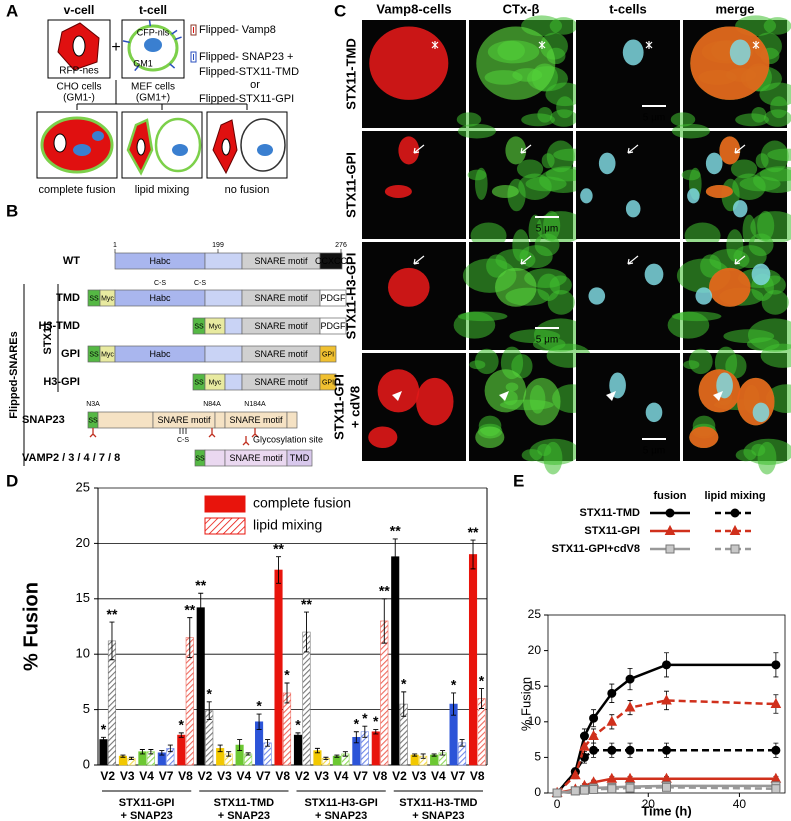 The width and height of the screenshot is (791, 821). I want to click on domain-label: Habc, so click(160, 261).